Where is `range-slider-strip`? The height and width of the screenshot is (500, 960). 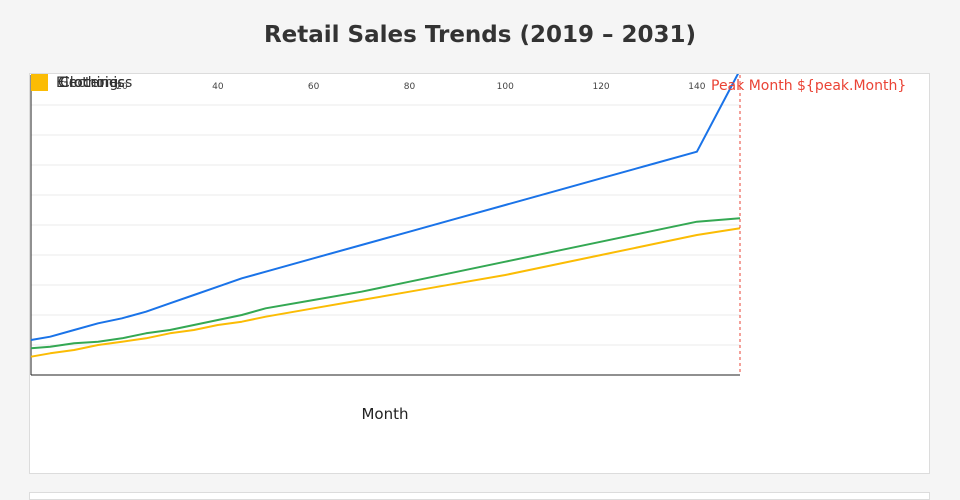
range-slider-strip is located at coordinates (479, 496).